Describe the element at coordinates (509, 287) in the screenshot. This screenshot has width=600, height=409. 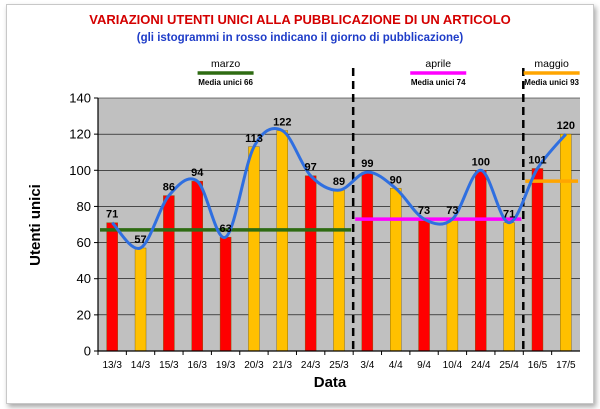
I see `bar-25/4` at that location.